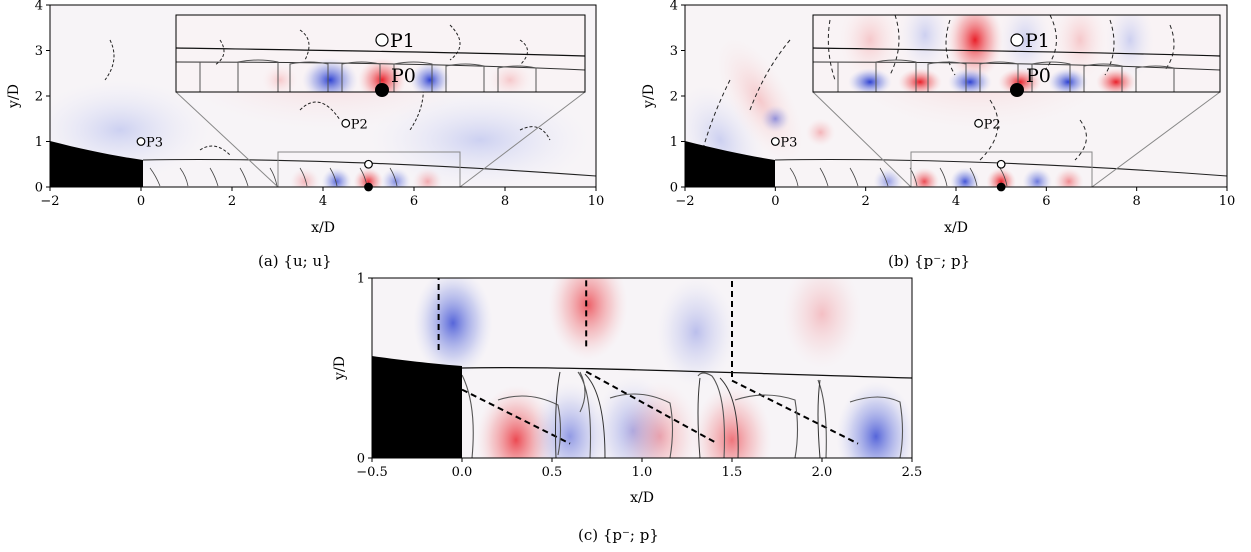  What do you see at coordinates (141, 201) in the screenshot?
I see `panel-a-xtick-label: 0` at bounding box center [141, 201].